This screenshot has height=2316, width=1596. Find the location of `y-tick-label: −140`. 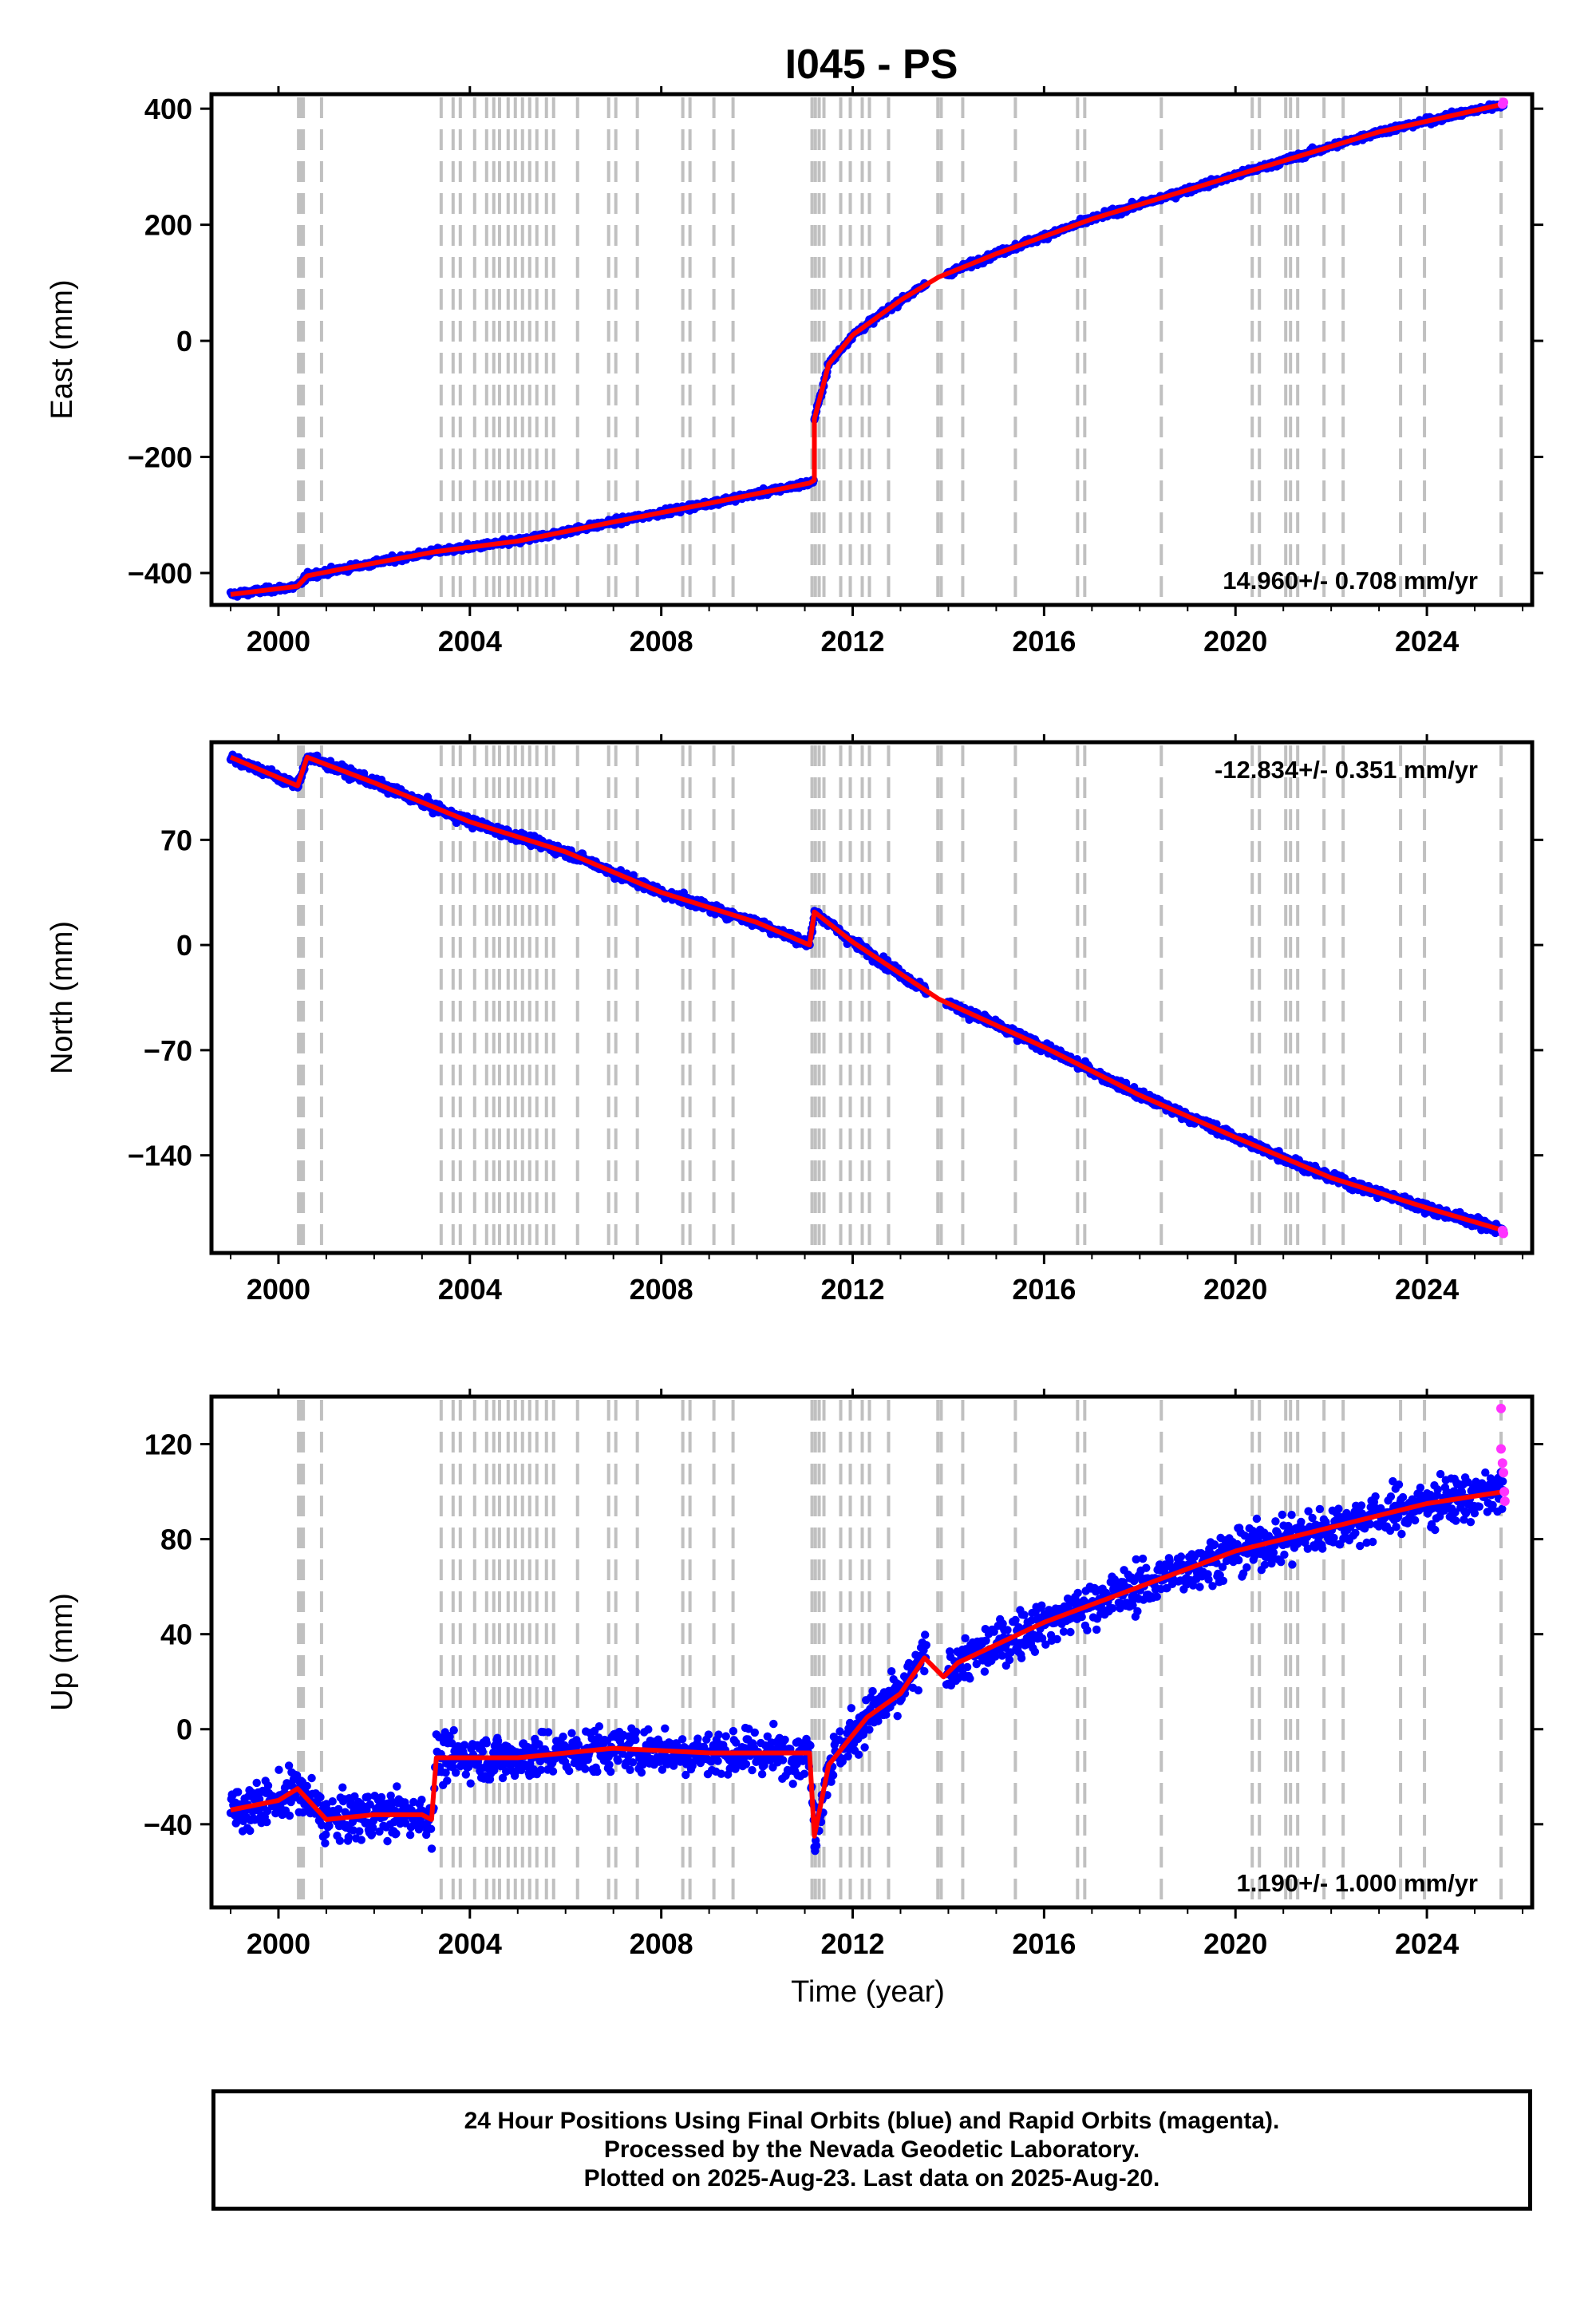

y-tick-label: −140 is located at coordinates (160, 1156).